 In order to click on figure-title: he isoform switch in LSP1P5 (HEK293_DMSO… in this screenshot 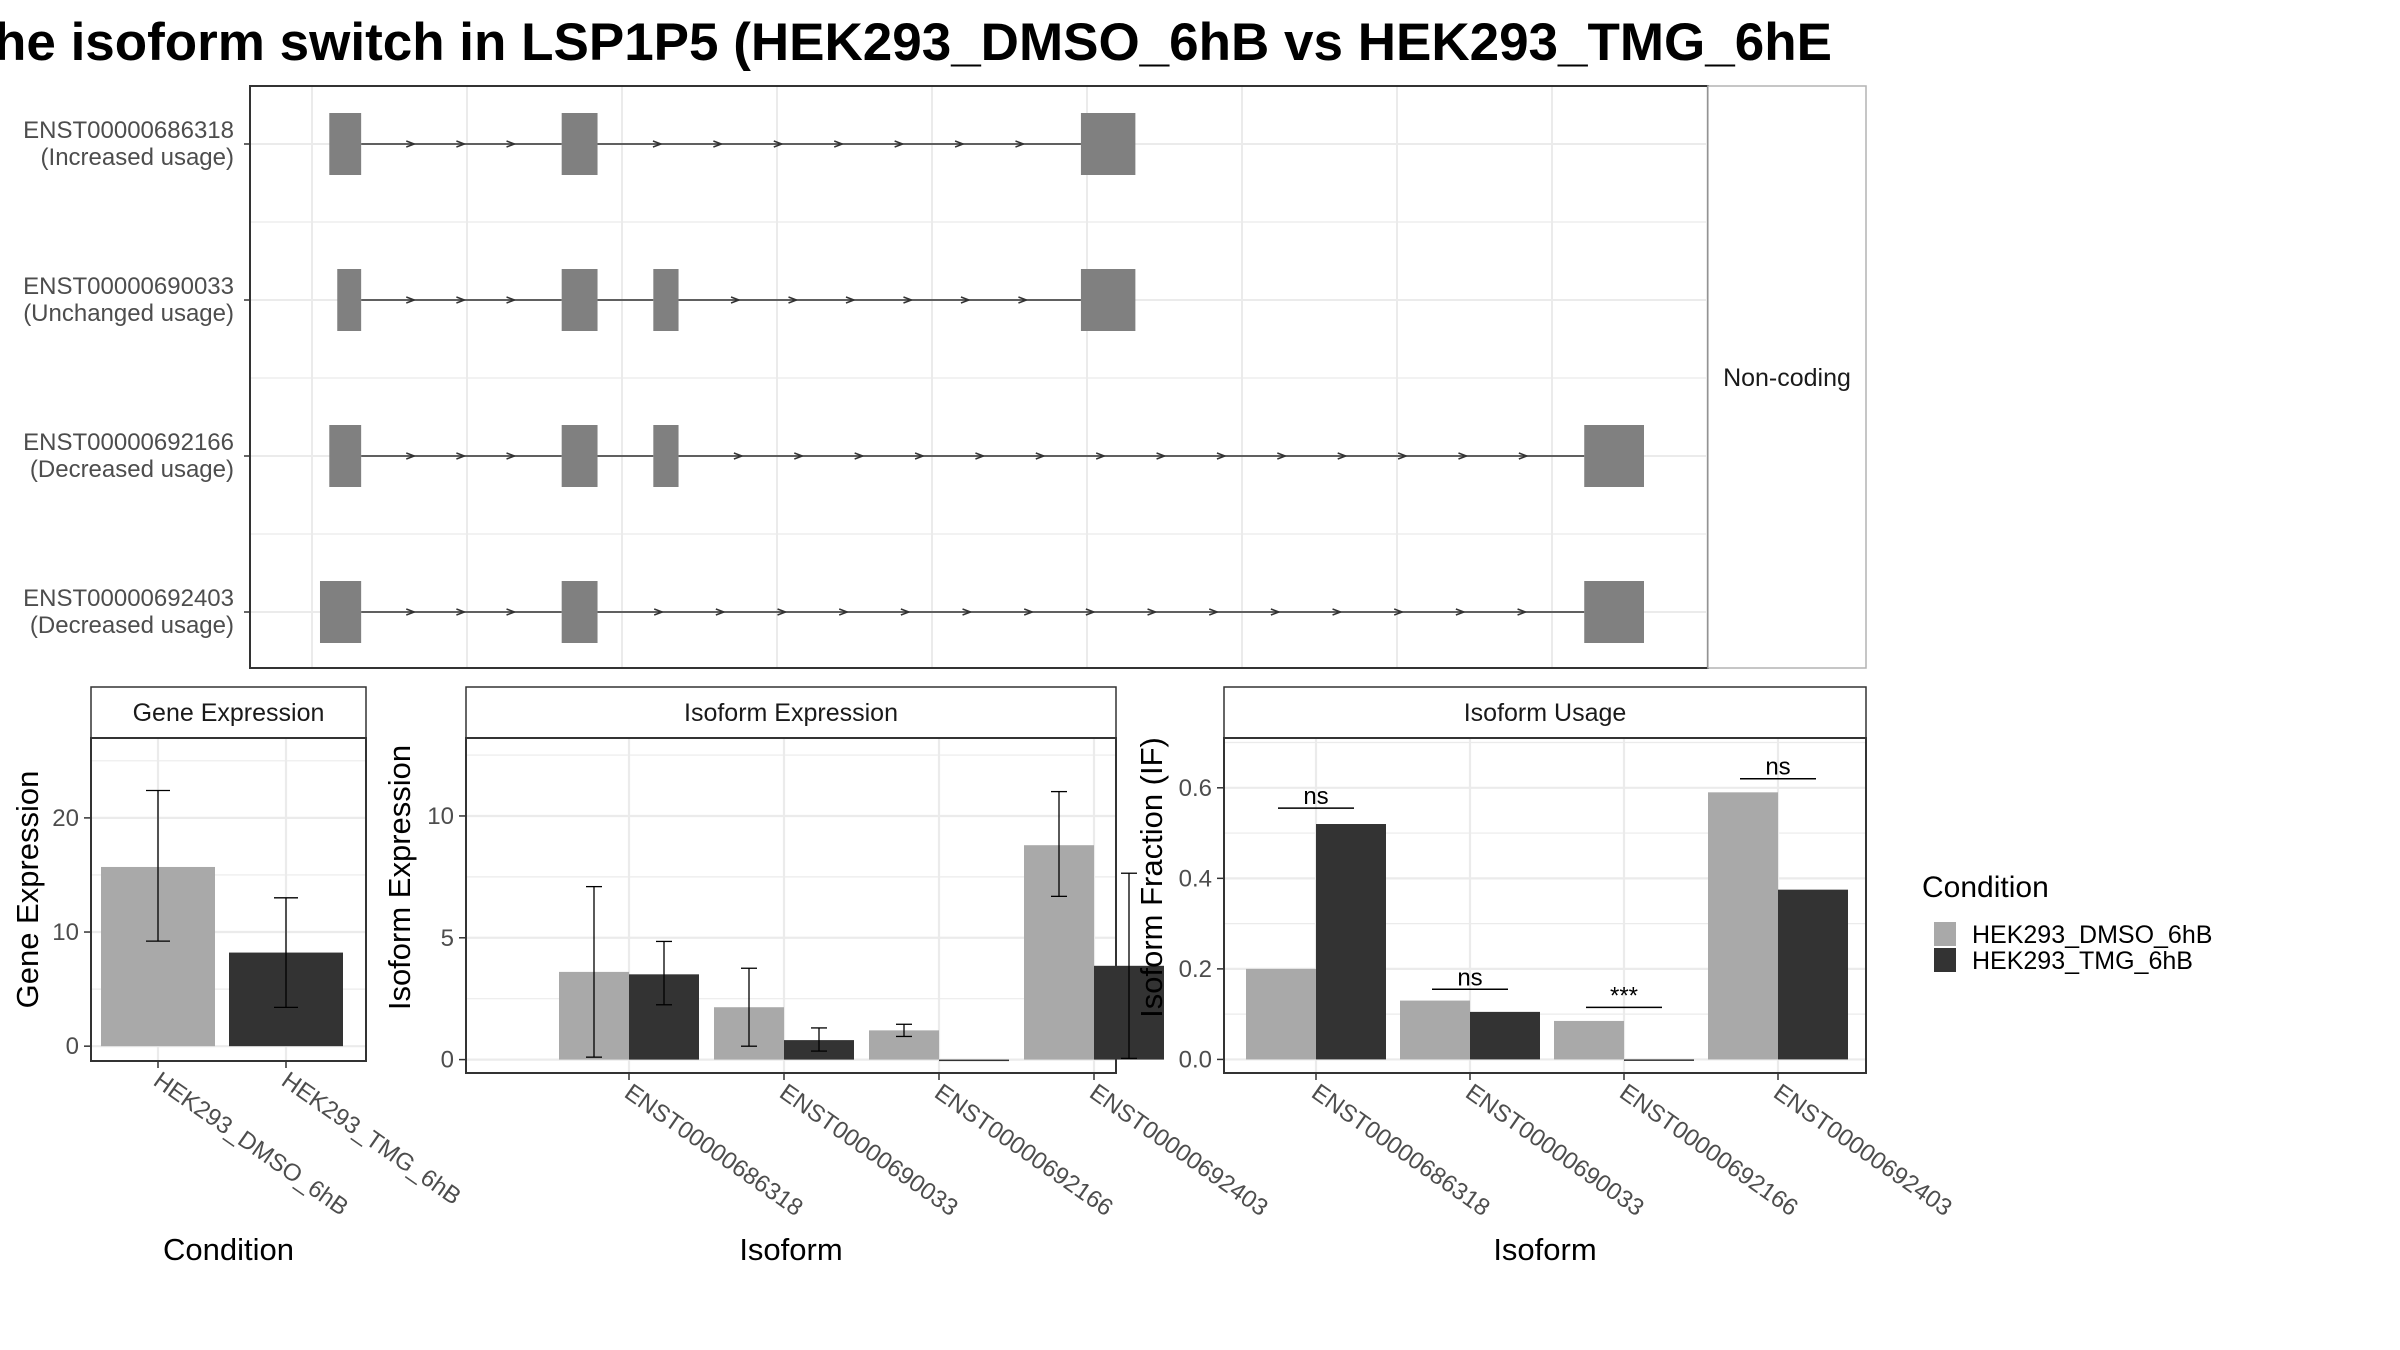, I will do `click(916, 42)`.